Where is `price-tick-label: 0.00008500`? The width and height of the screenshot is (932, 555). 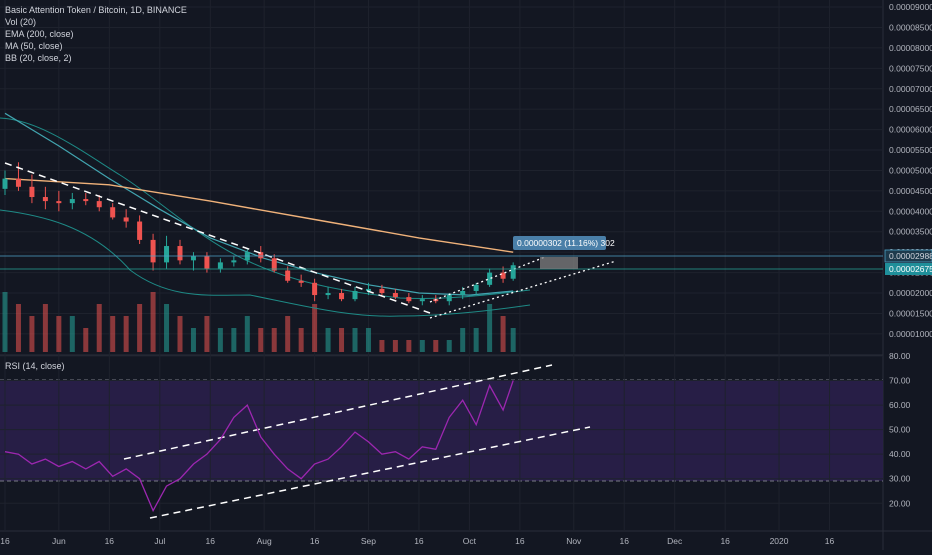
price-tick-label: 0.00008500 is located at coordinates (910, 27).